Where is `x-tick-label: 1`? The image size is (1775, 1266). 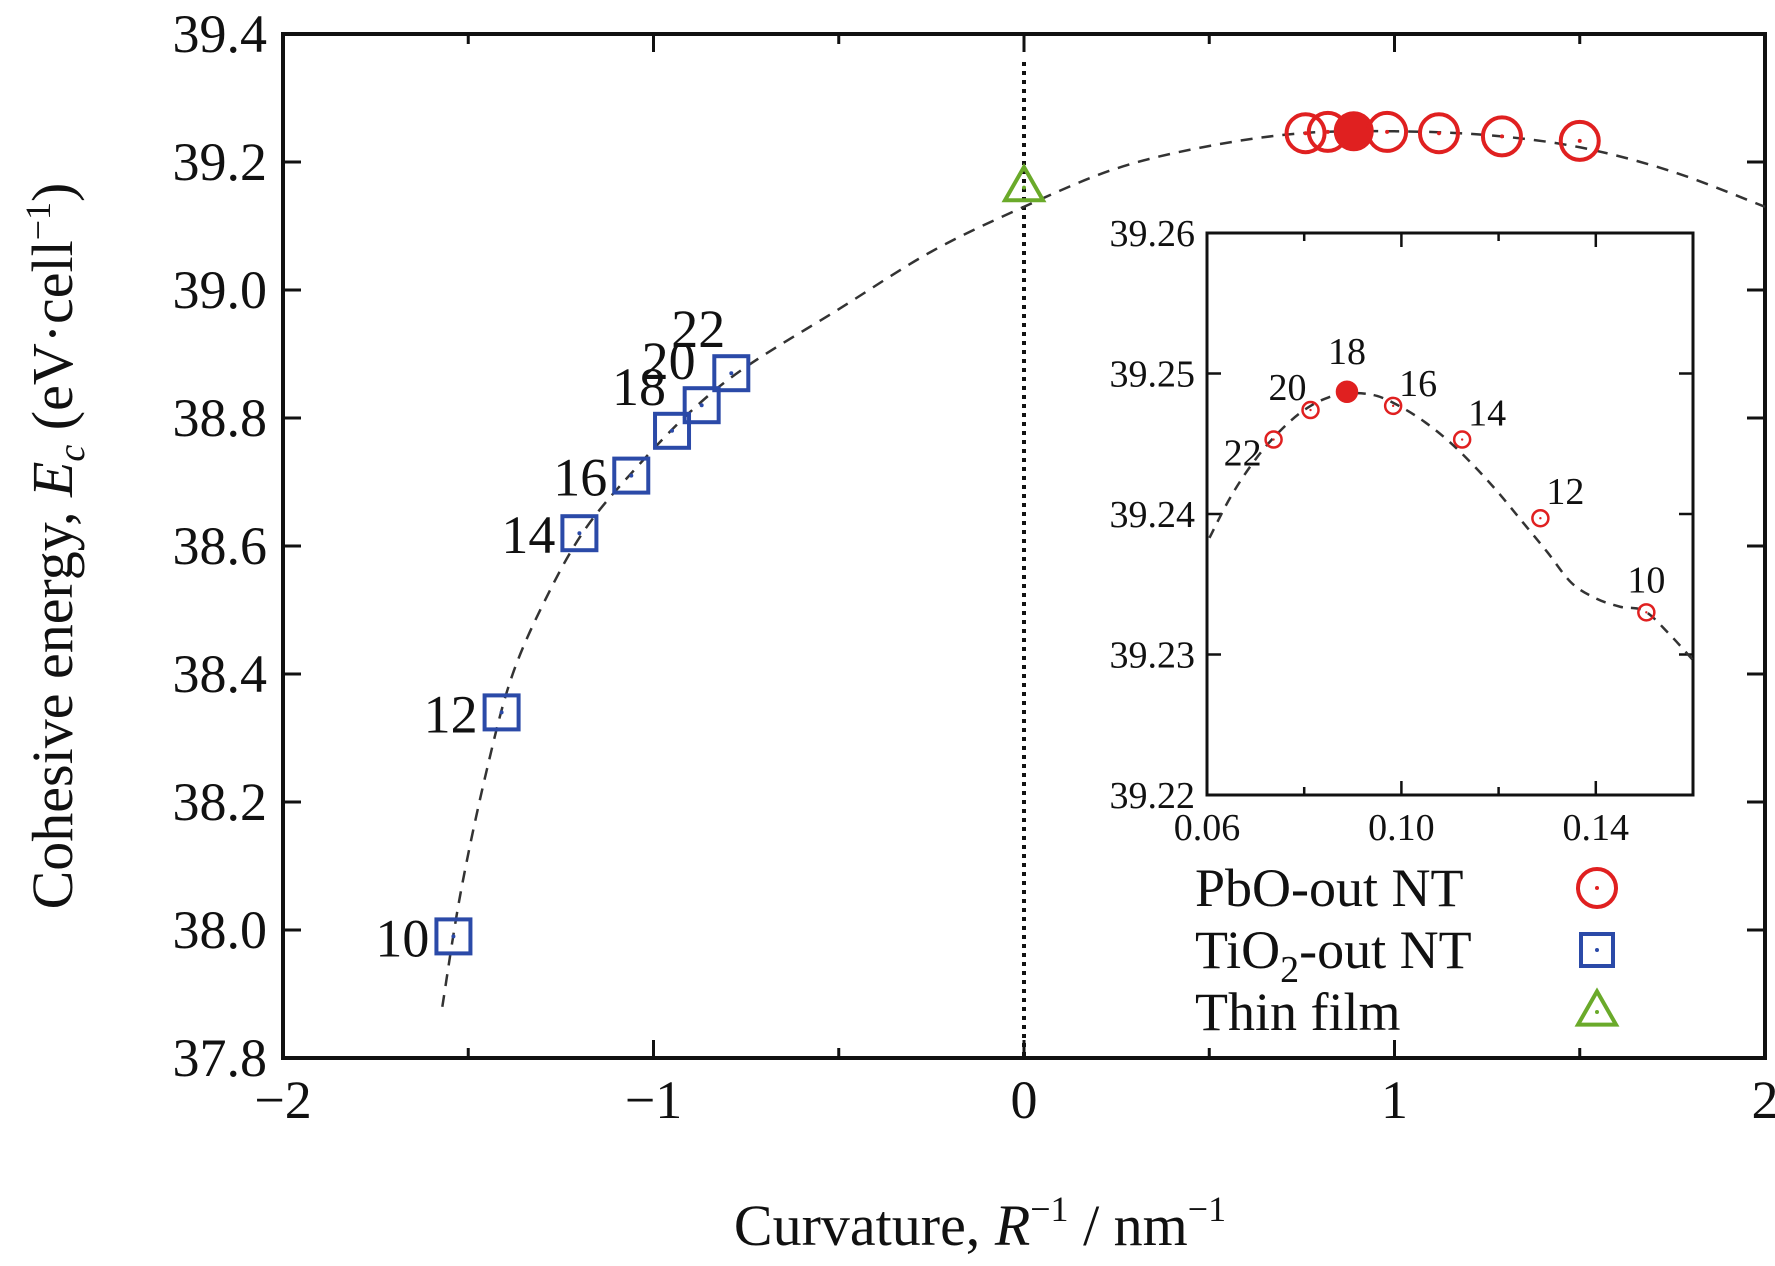 x-tick-label: 1 is located at coordinates (1394, 1100).